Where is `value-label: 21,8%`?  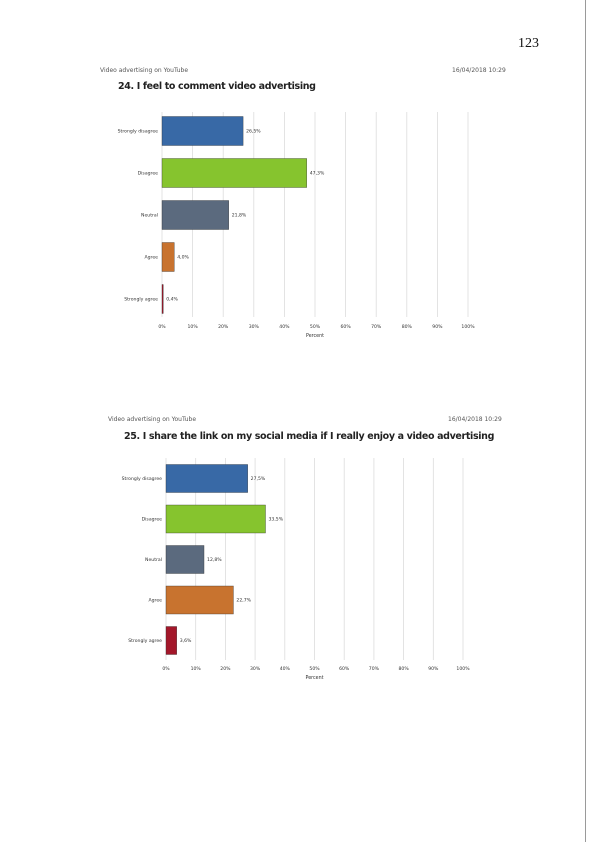 value-label: 21,8% is located at coordinates (239, 216).